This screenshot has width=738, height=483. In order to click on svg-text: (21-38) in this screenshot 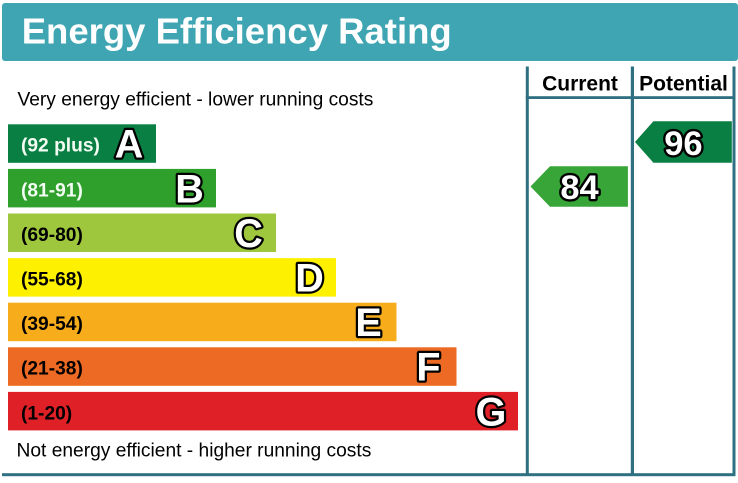, I will do `click(52, 369)`.